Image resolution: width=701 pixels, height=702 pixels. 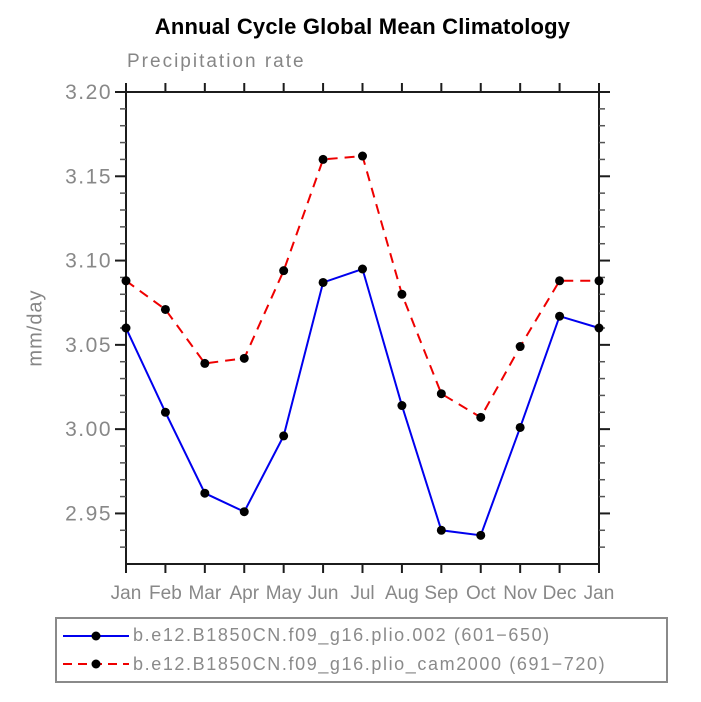 I want to click on x-axis-tick-label: Dec, so click(x=560, y=593).